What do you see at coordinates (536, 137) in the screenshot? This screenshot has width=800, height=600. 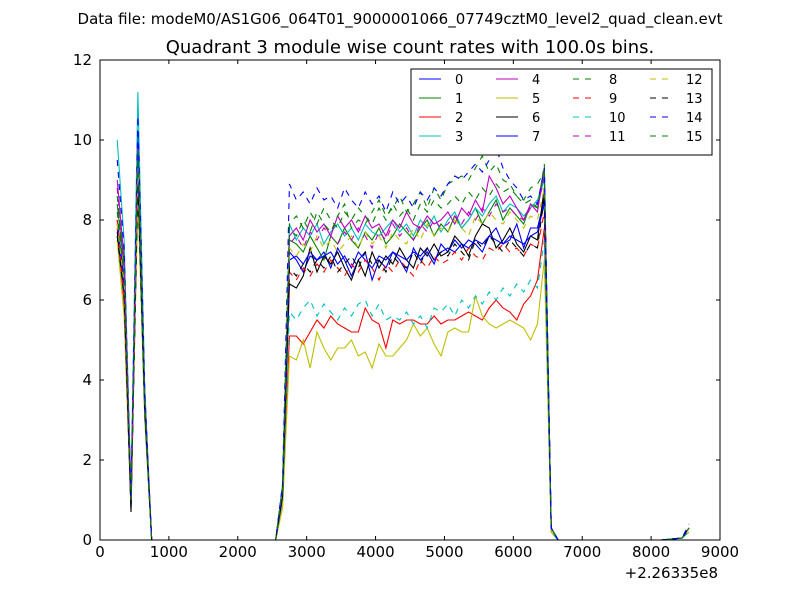 I see `legend-label-7: 7` at bounding box center [536, 137].